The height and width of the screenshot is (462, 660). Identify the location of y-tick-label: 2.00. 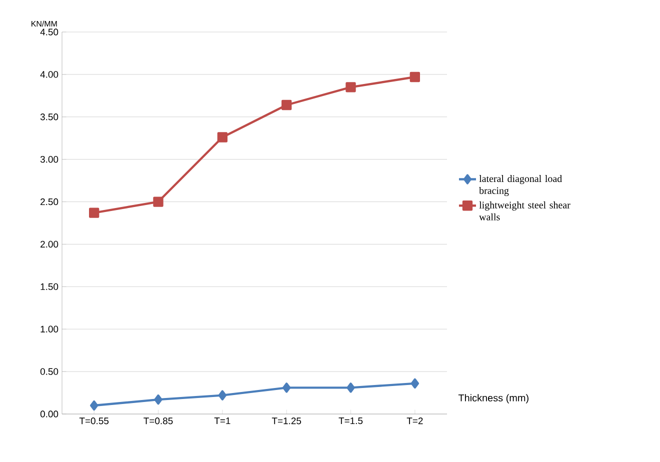
(49, 244).